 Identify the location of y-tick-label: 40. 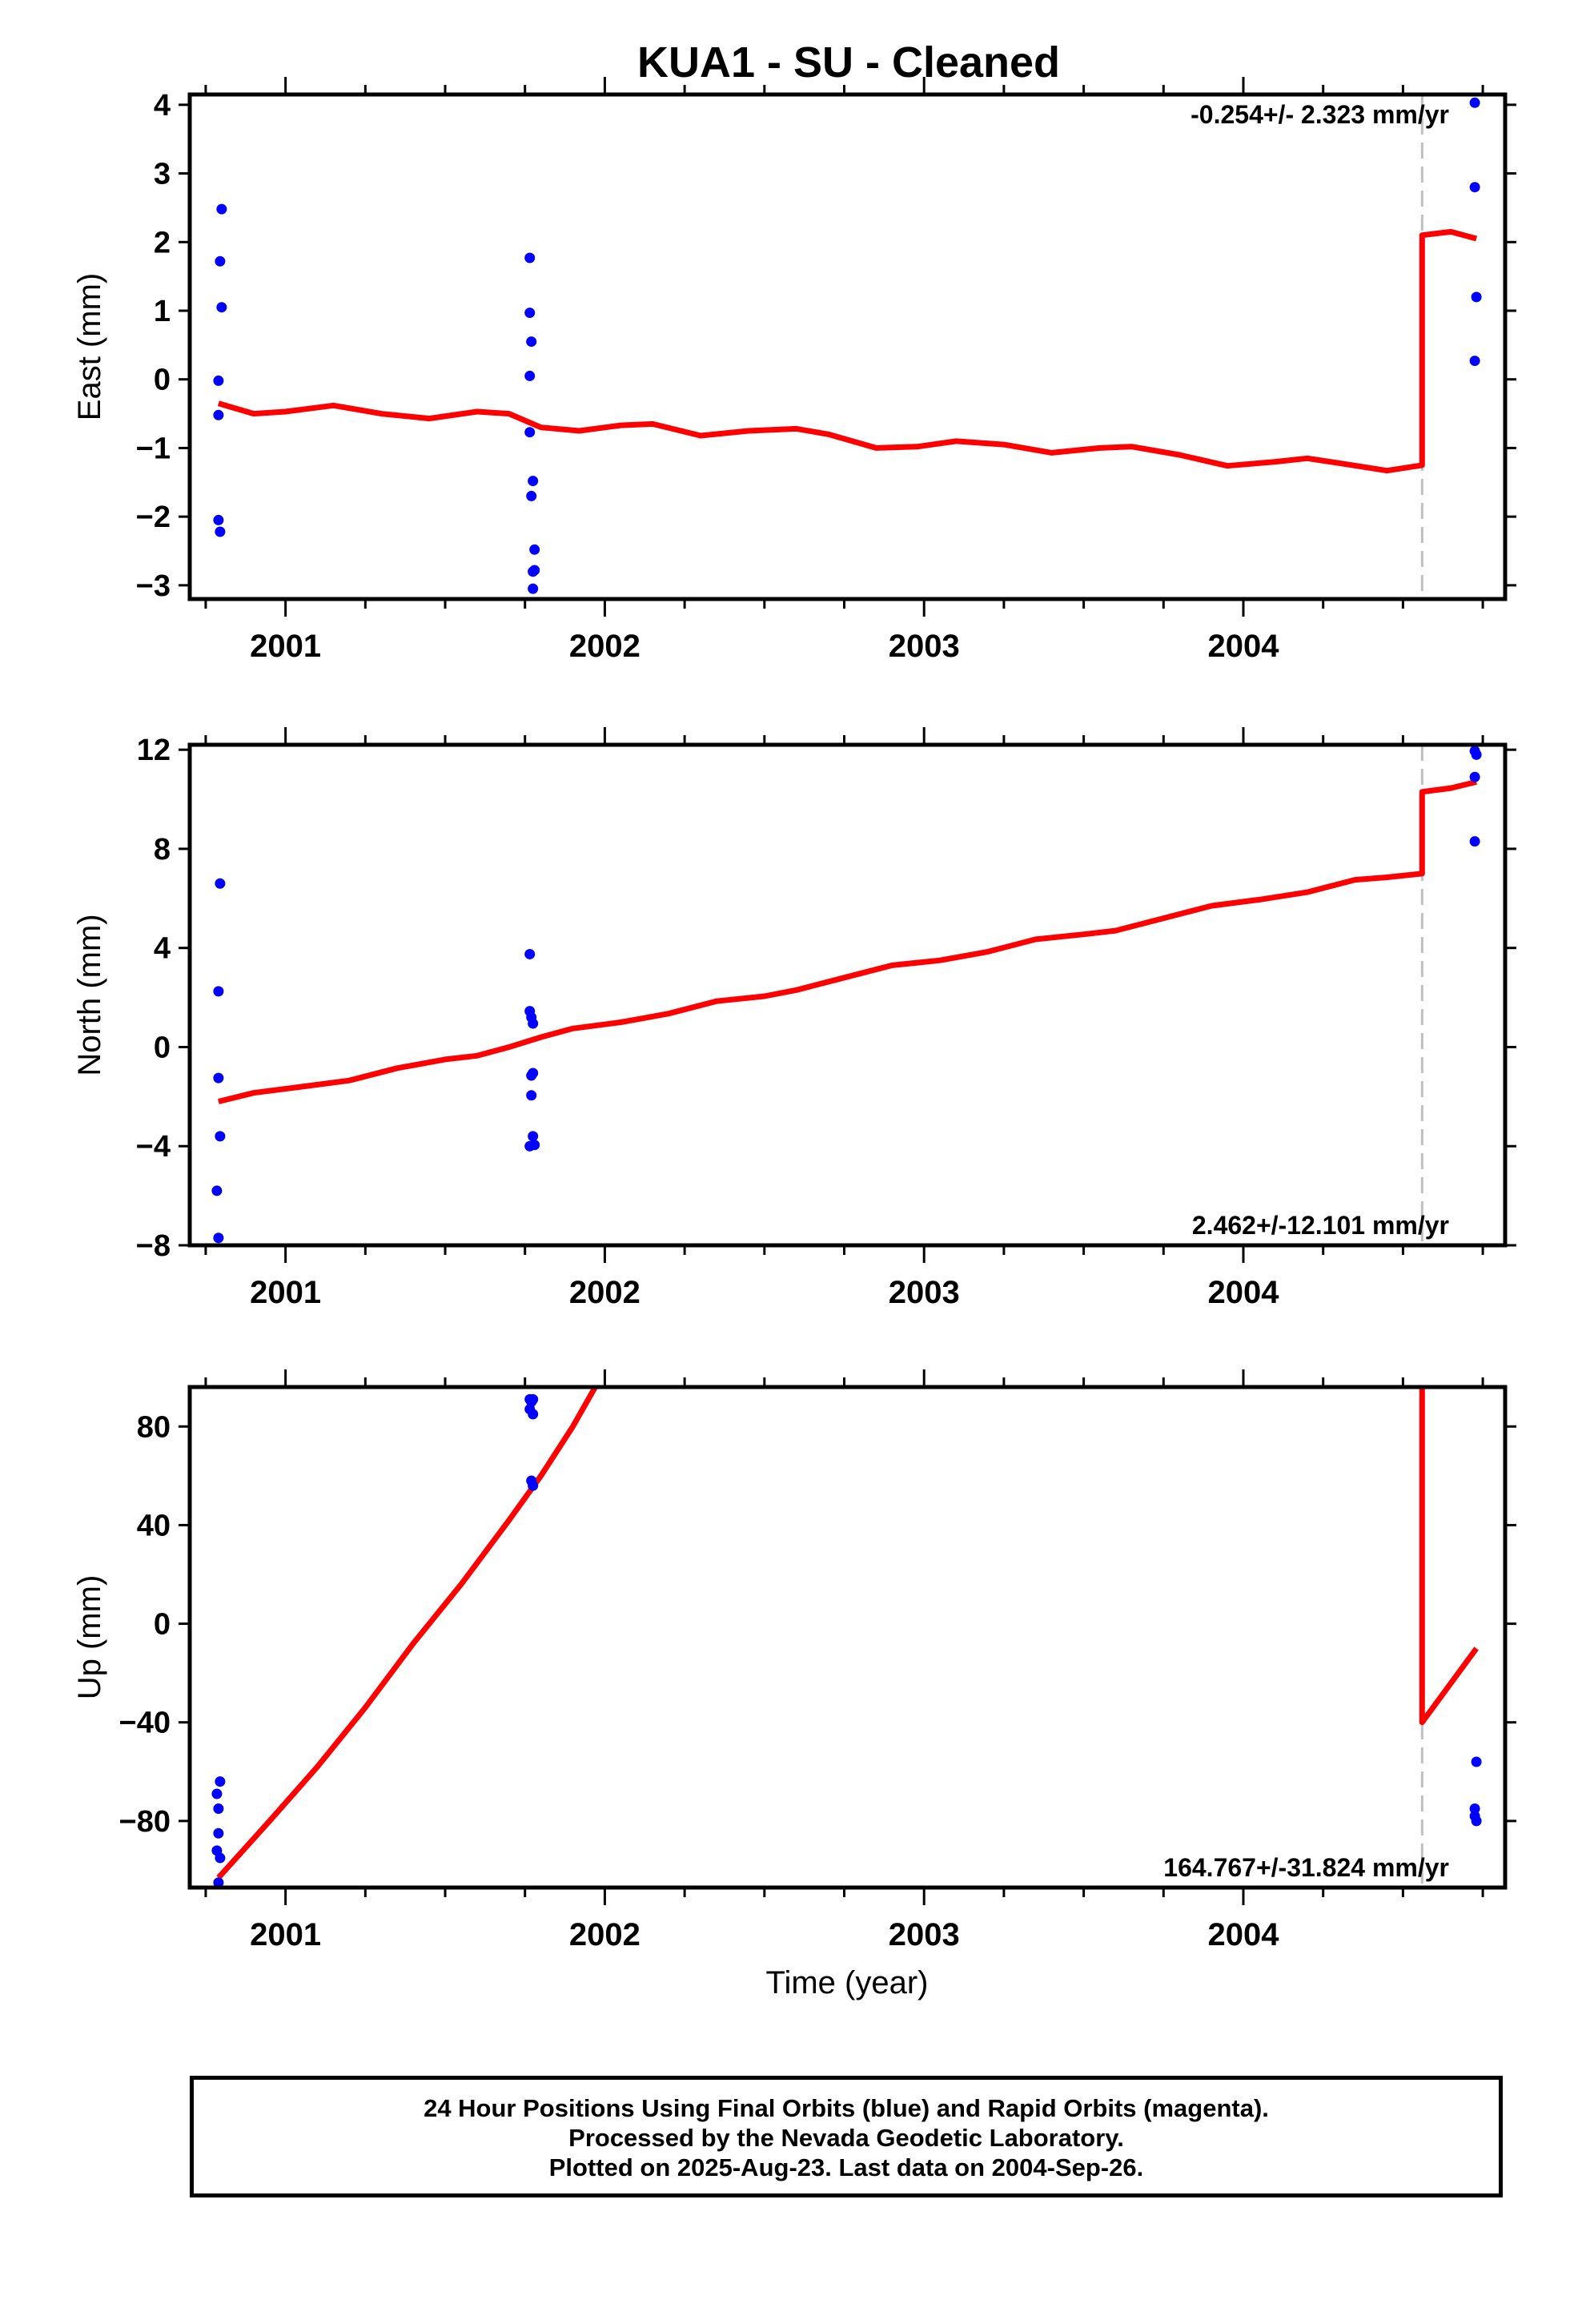
(154, 1525).